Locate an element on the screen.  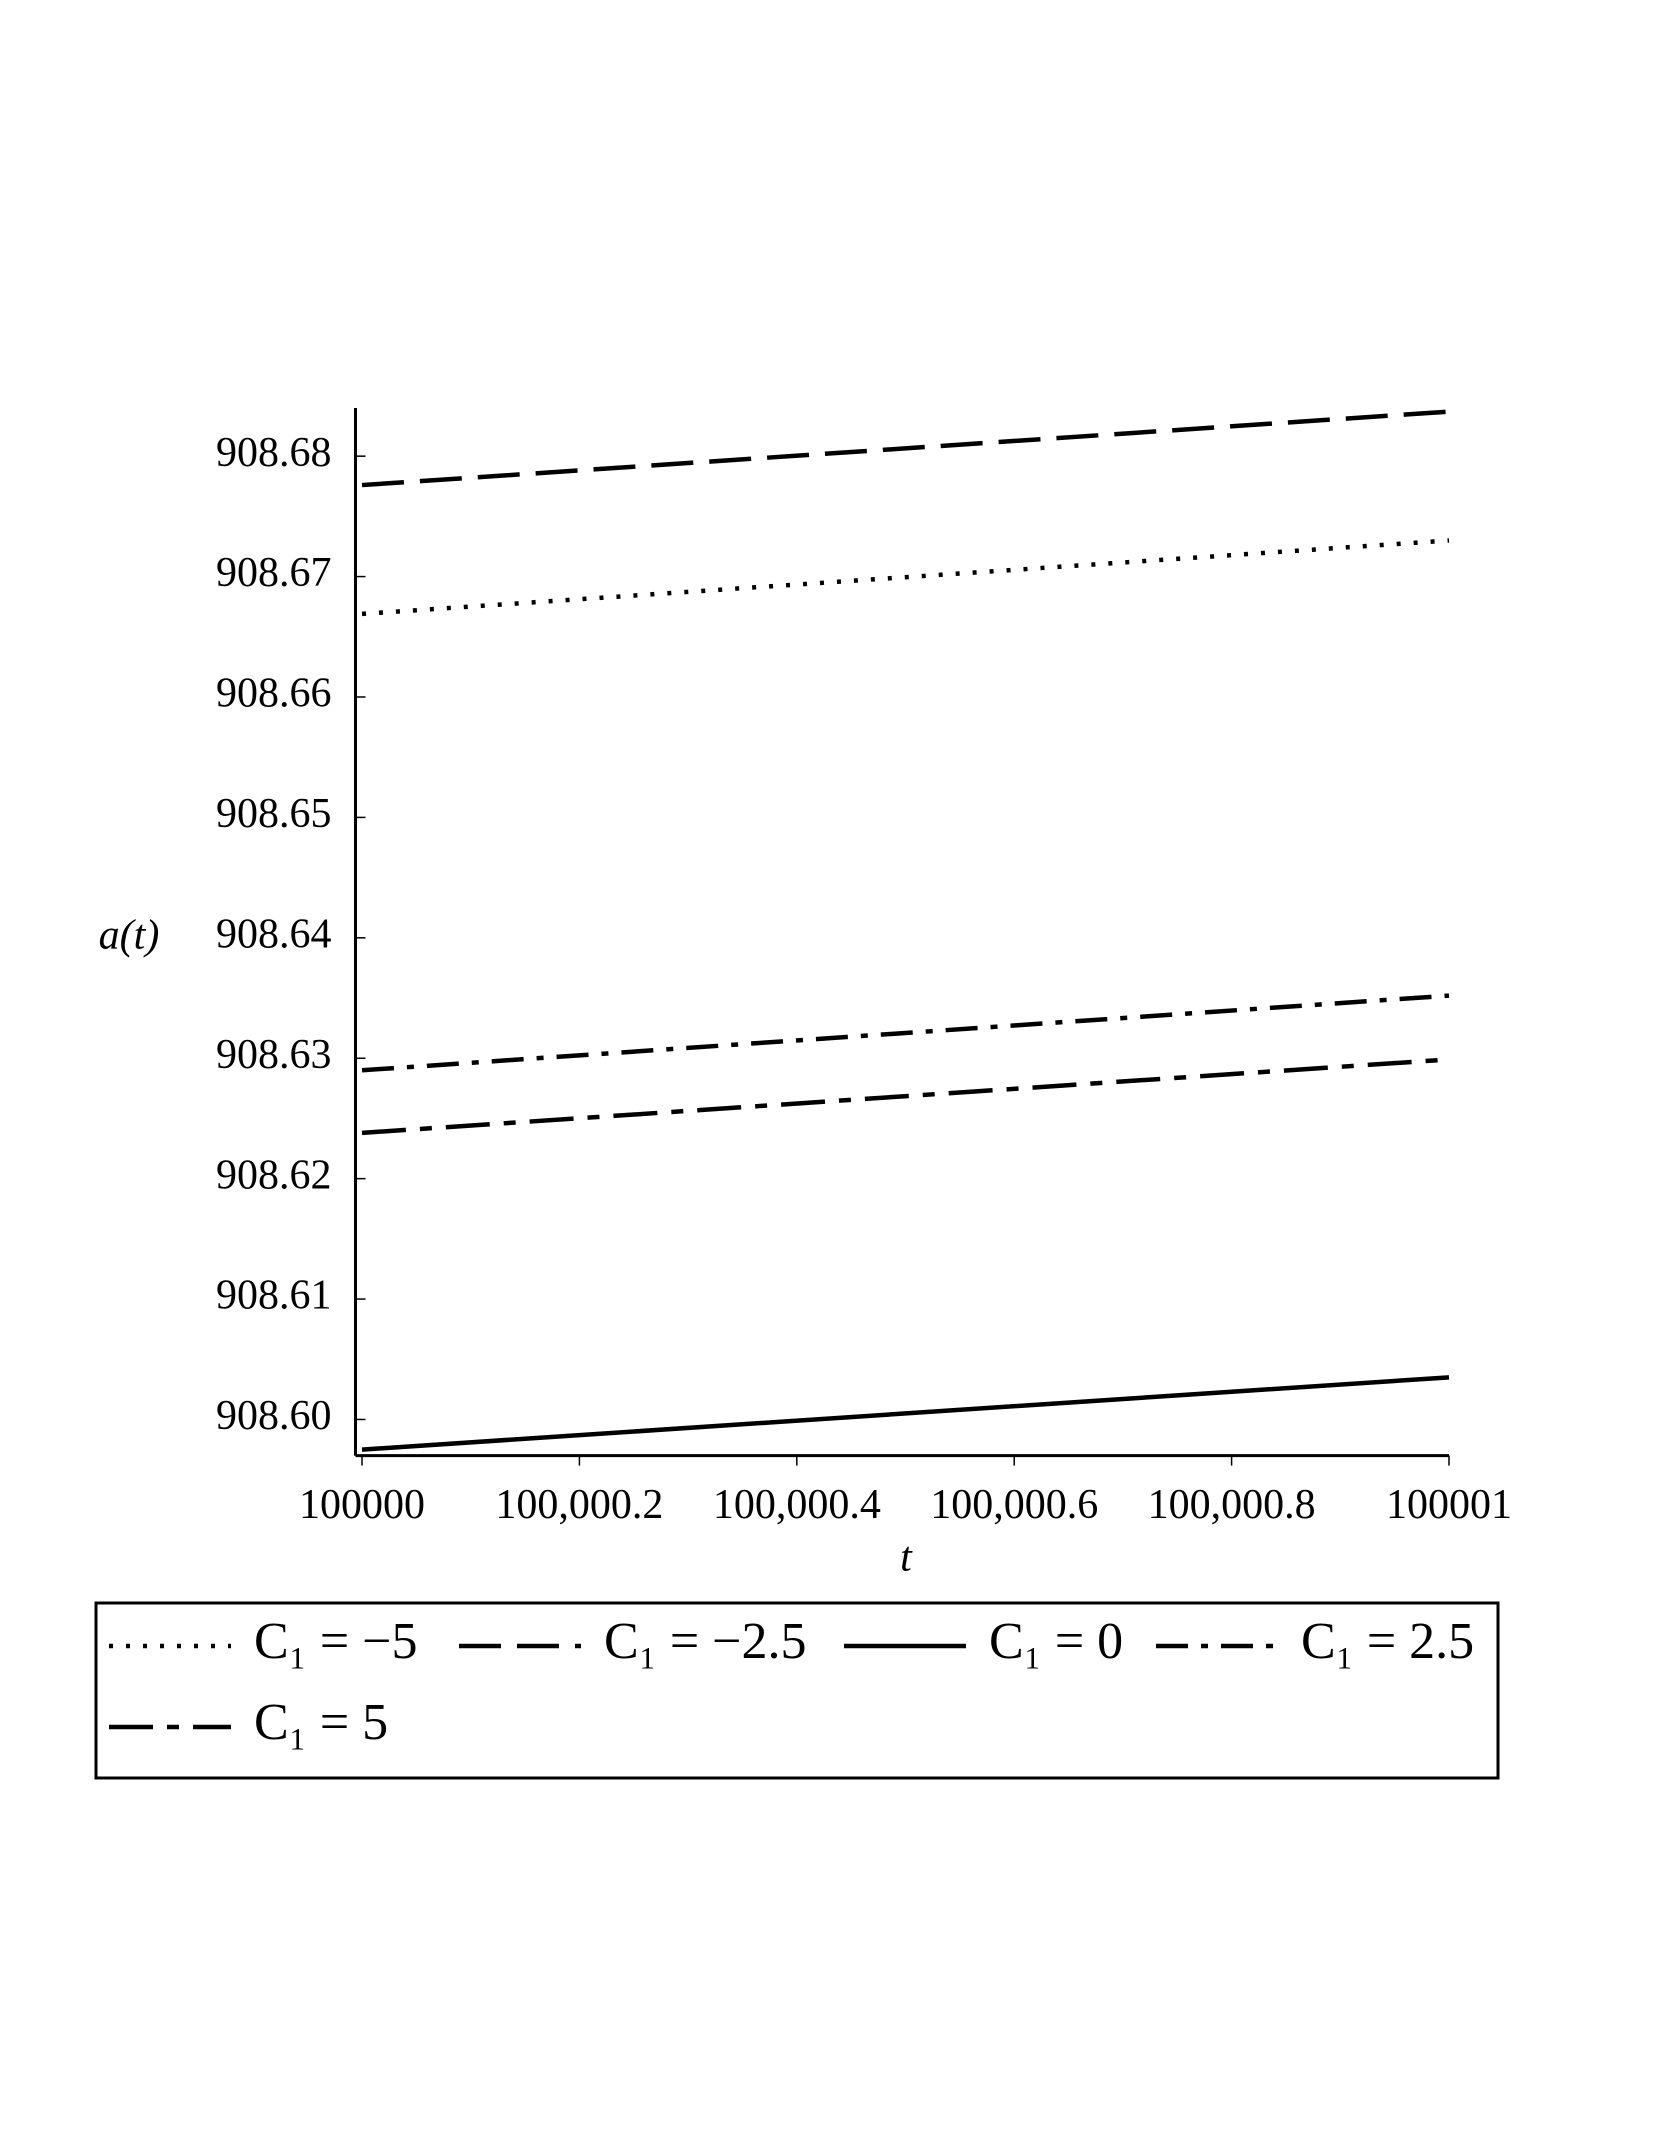
x-tick-label: 100000 is located at coordinates (362, 1505).